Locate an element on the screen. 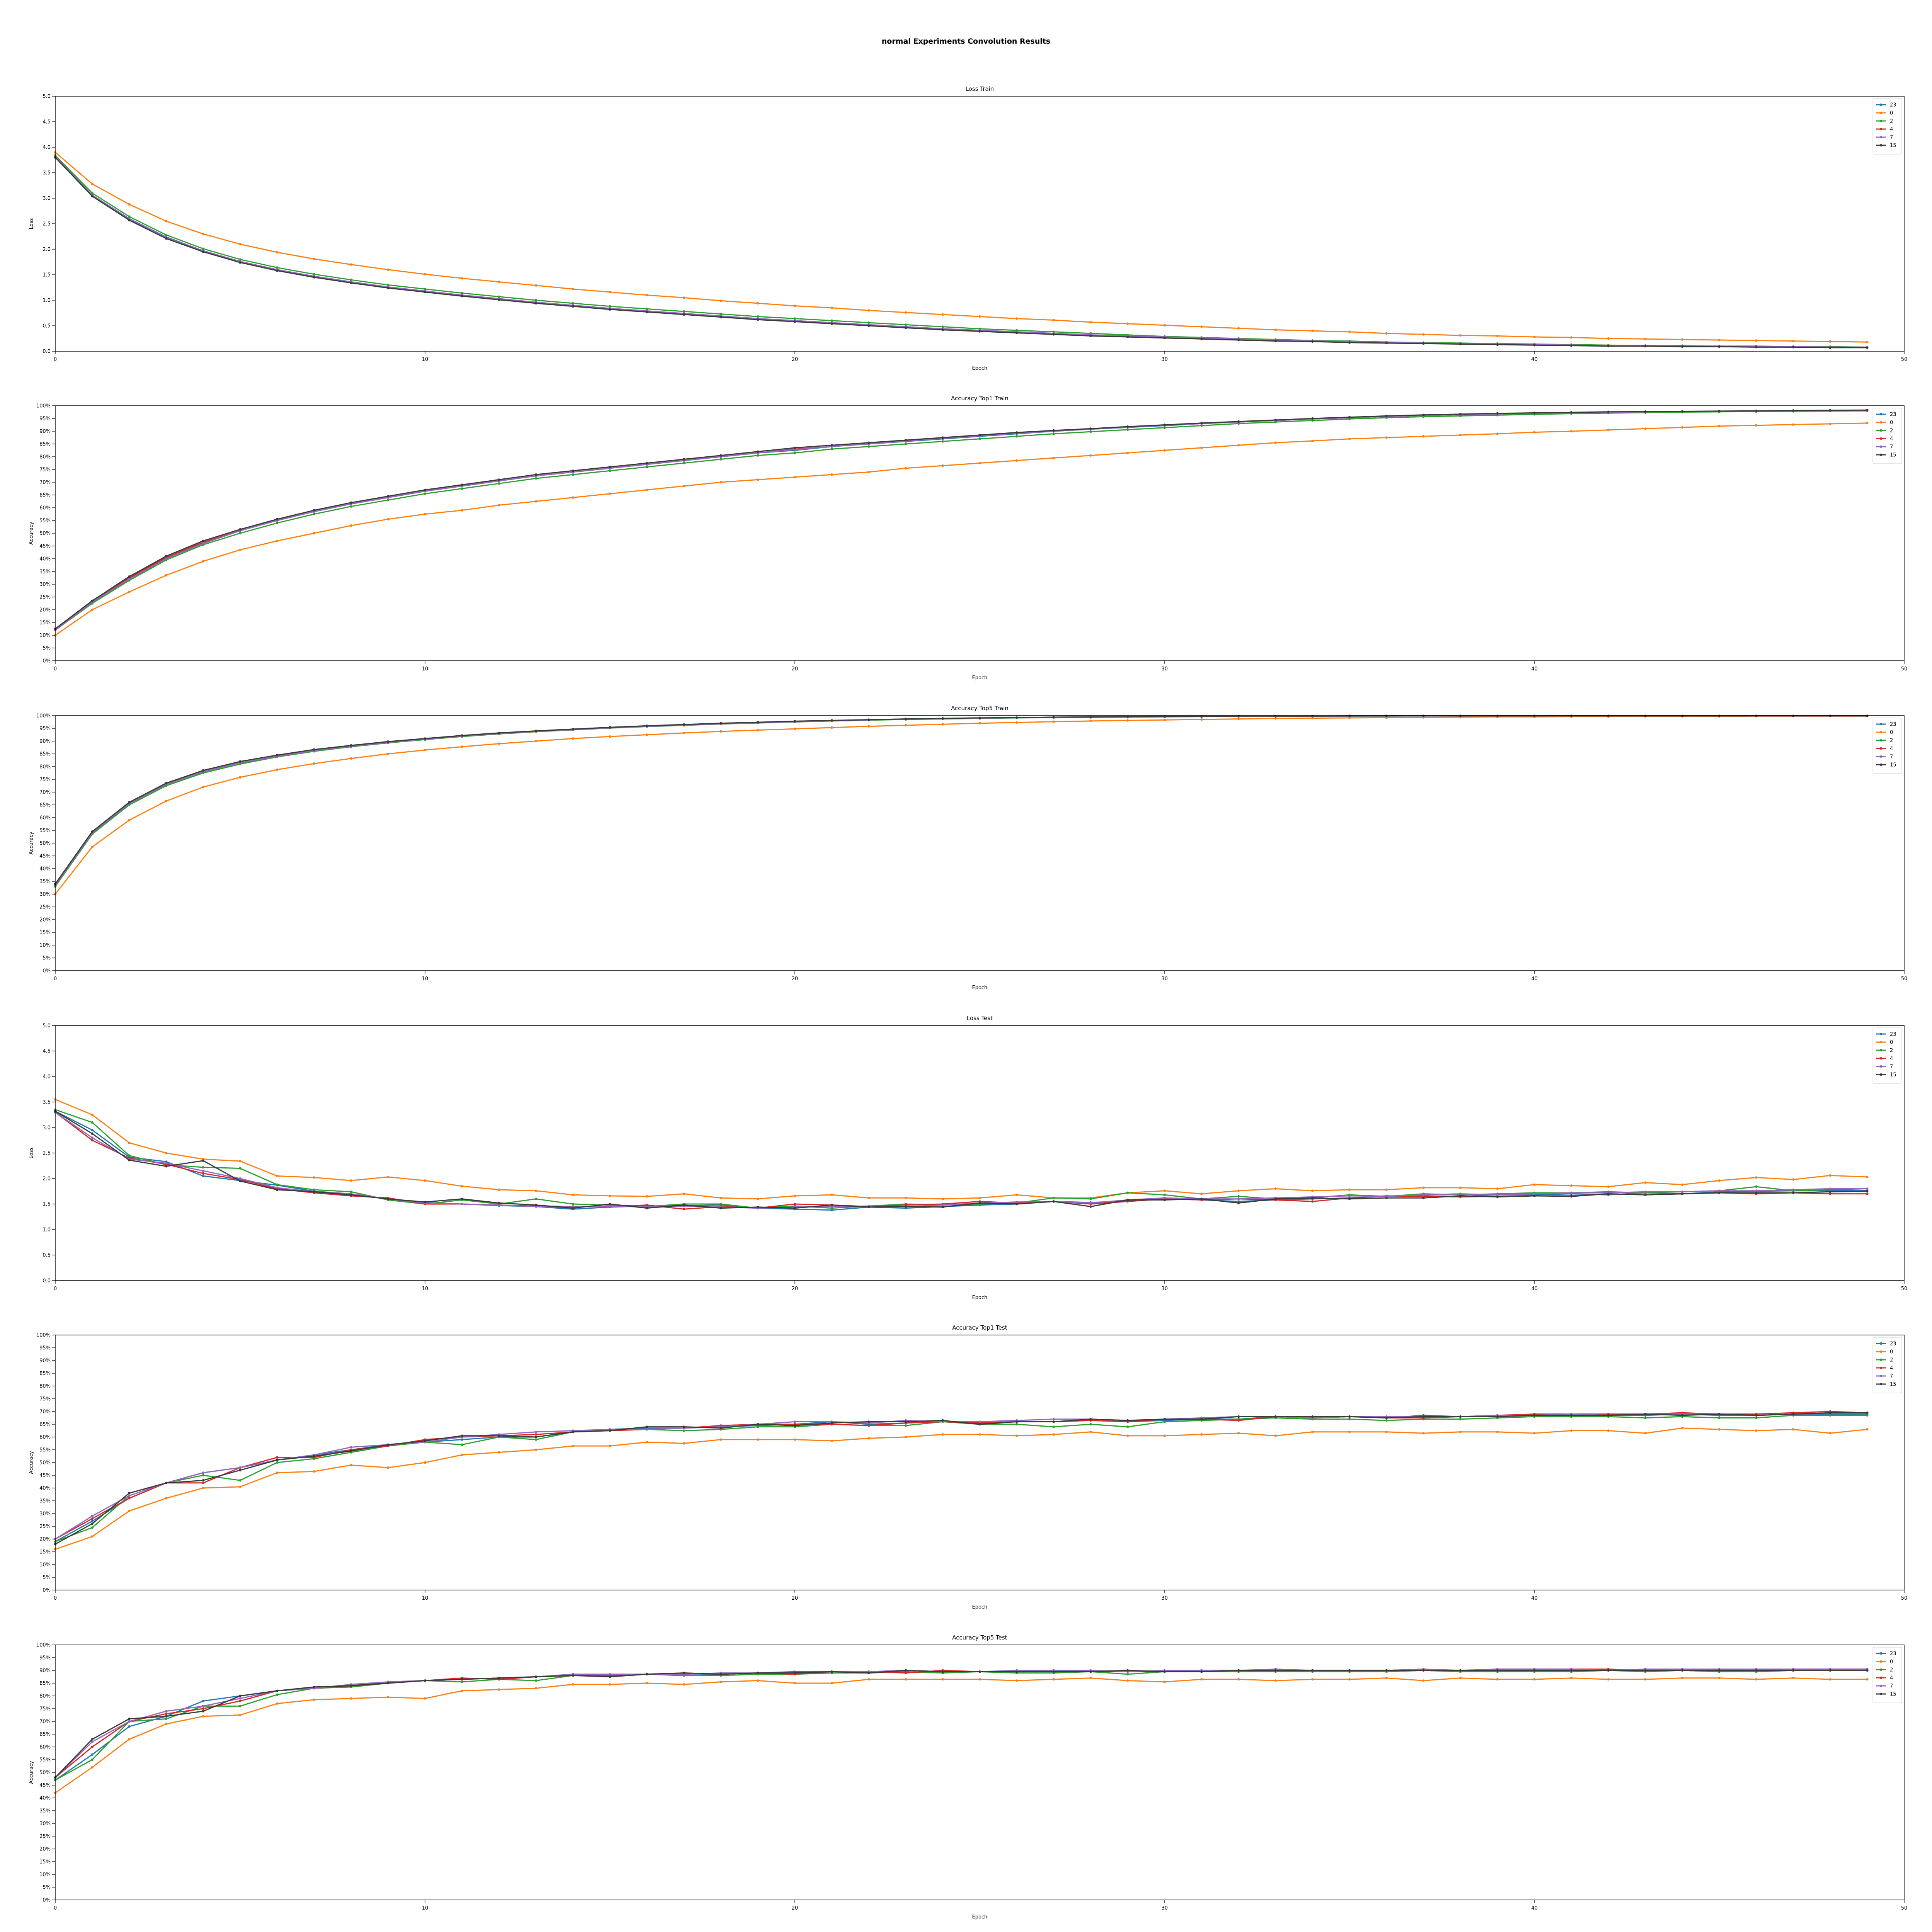 This screenshot has height=1932, width=1932. y-tick-label: 80% is located at coordinates (45, 1386).